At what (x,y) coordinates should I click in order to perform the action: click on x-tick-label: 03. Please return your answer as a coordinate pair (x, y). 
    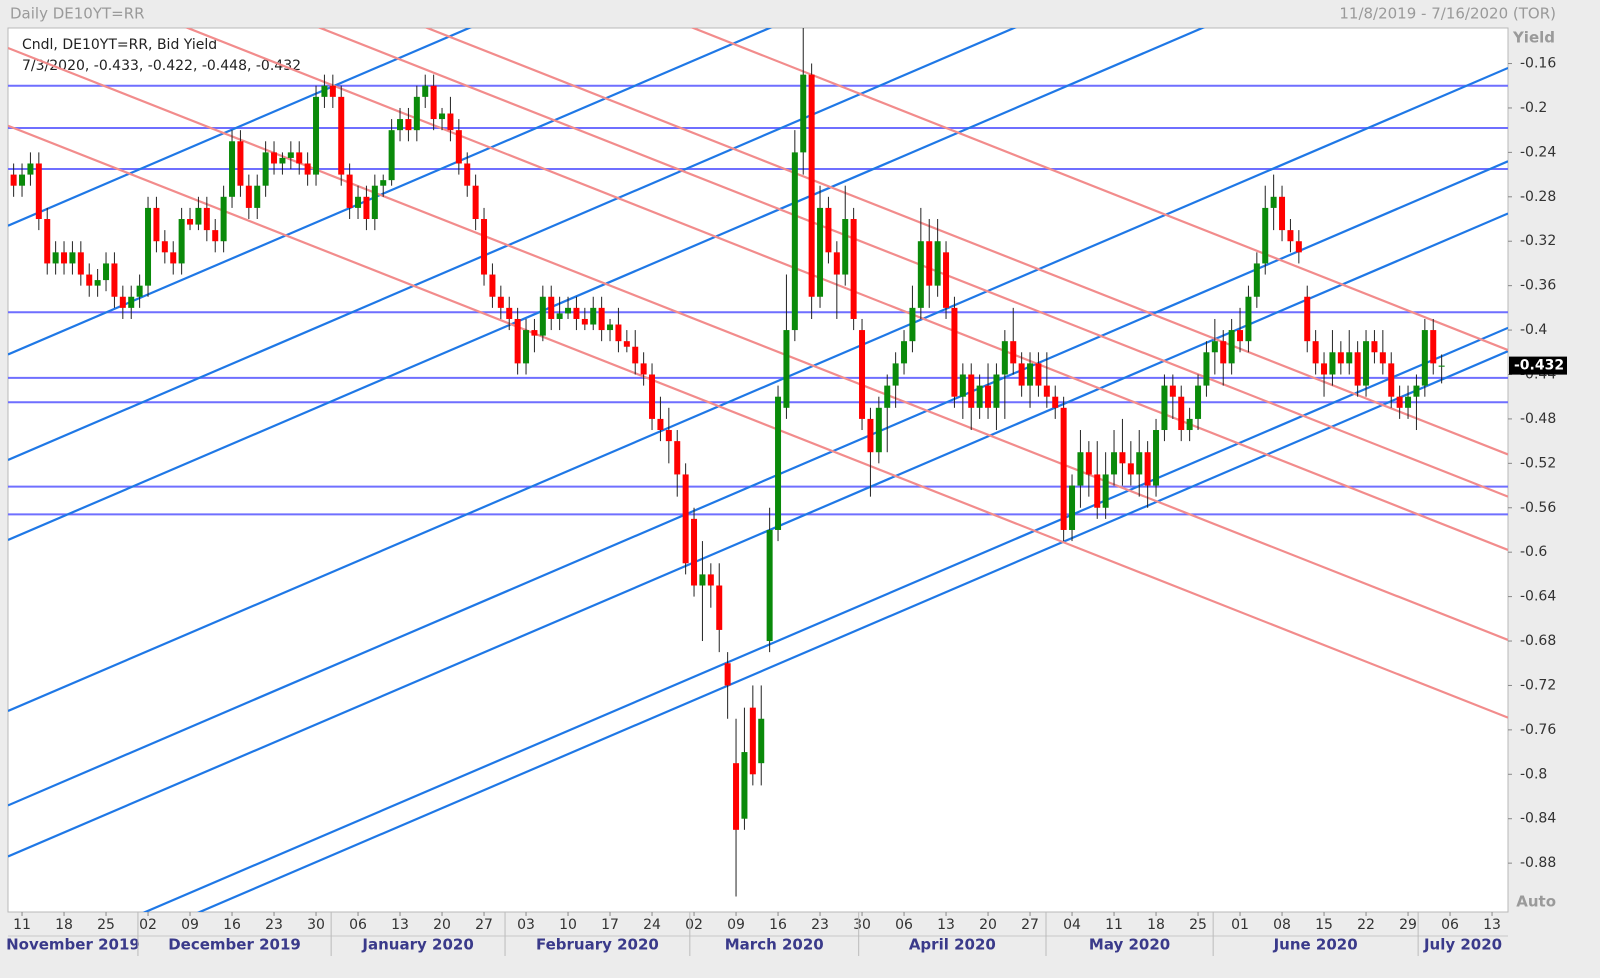
    Looking at the image, I should click on (526, 925).